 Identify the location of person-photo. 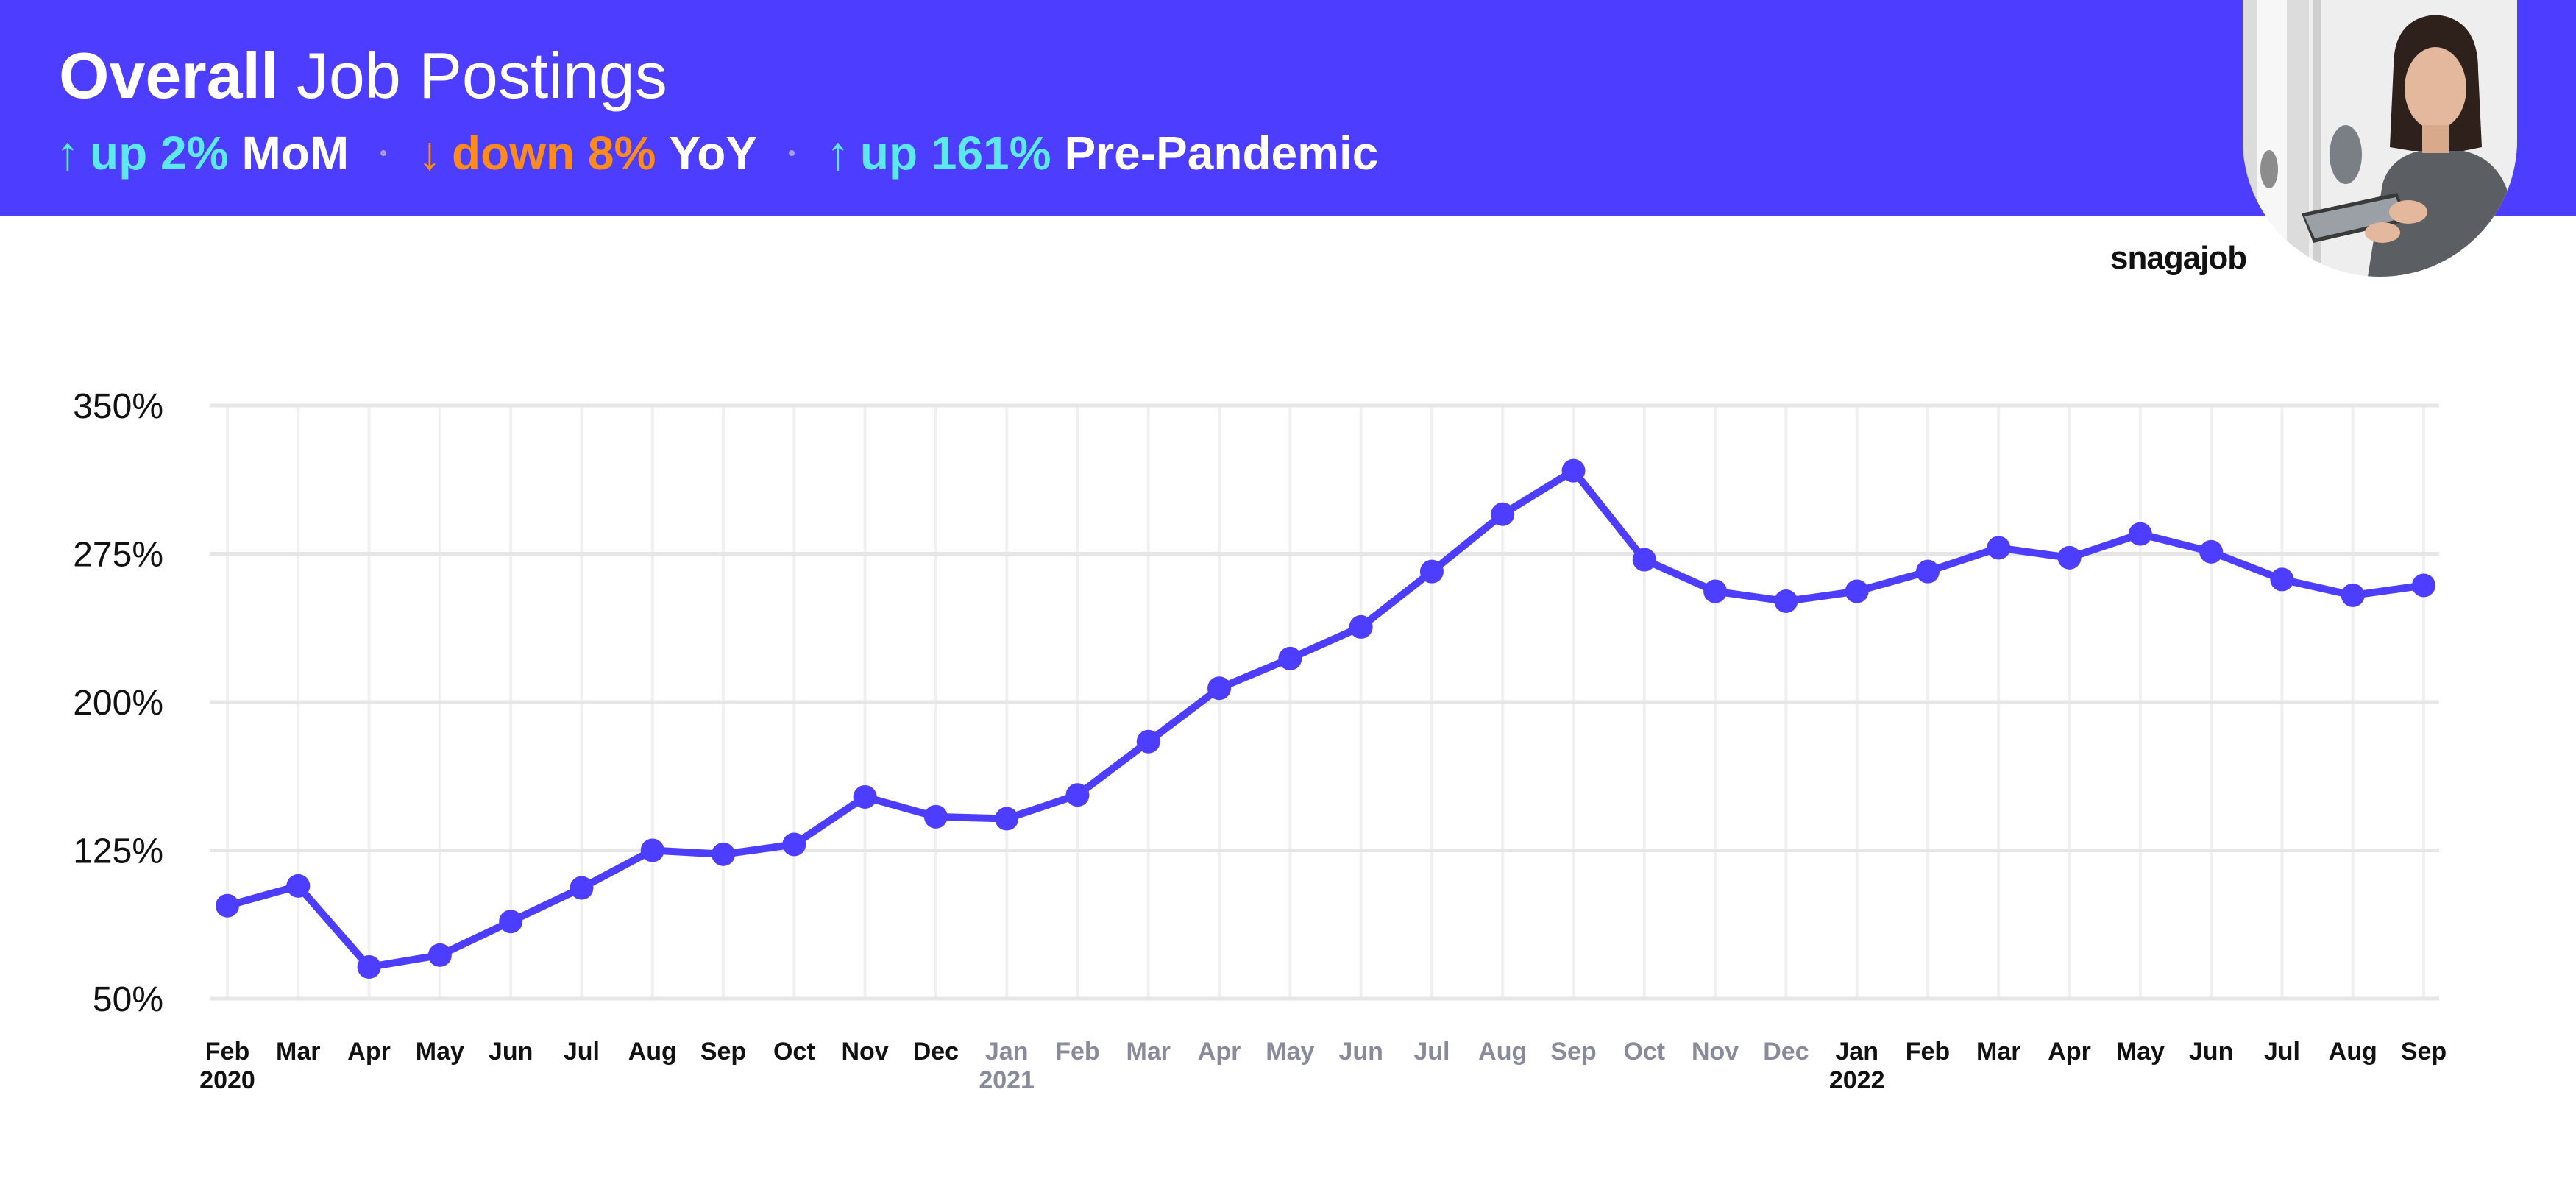
(2380, 139).